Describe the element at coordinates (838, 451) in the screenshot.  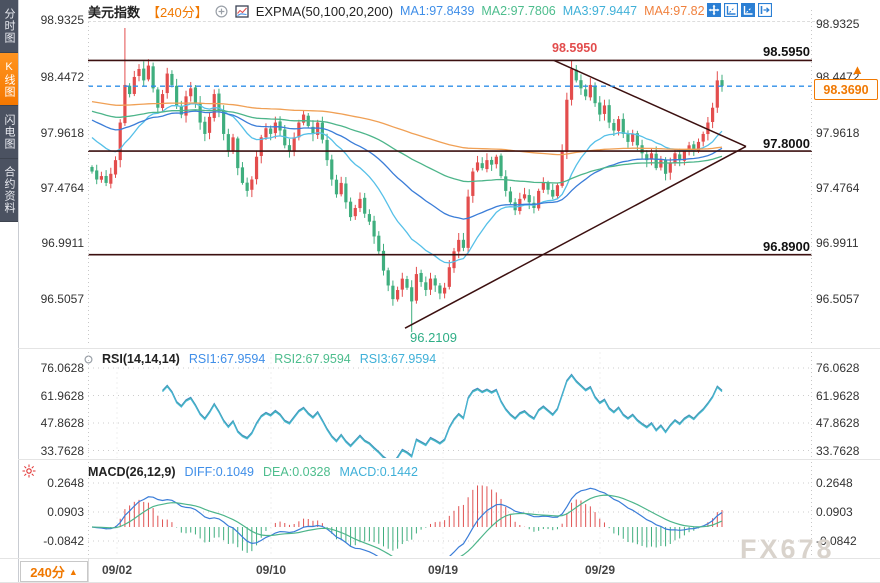
I see `rsi-y-axis-label-right: 33.7628` at that location.